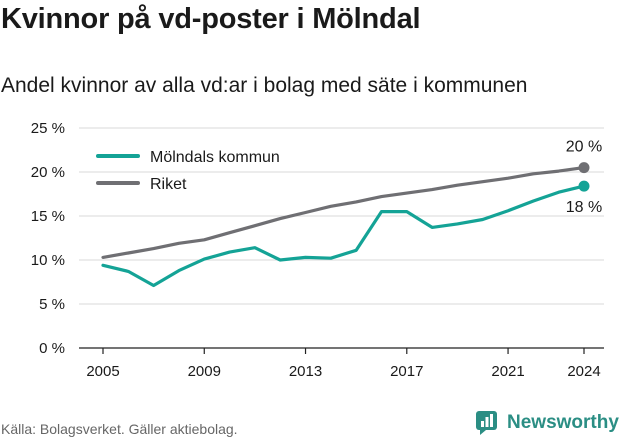  Describe the element at coordinates (52, 304) in the screenshot. I see `y-tick-label: 5 %` at that location.